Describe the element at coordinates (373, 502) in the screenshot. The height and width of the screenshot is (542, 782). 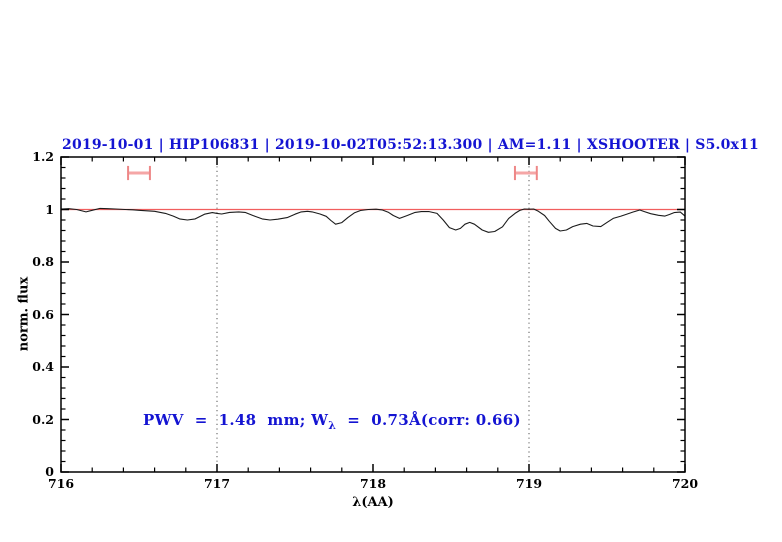
I see `x-axis-title: λ(AA)` at that location.